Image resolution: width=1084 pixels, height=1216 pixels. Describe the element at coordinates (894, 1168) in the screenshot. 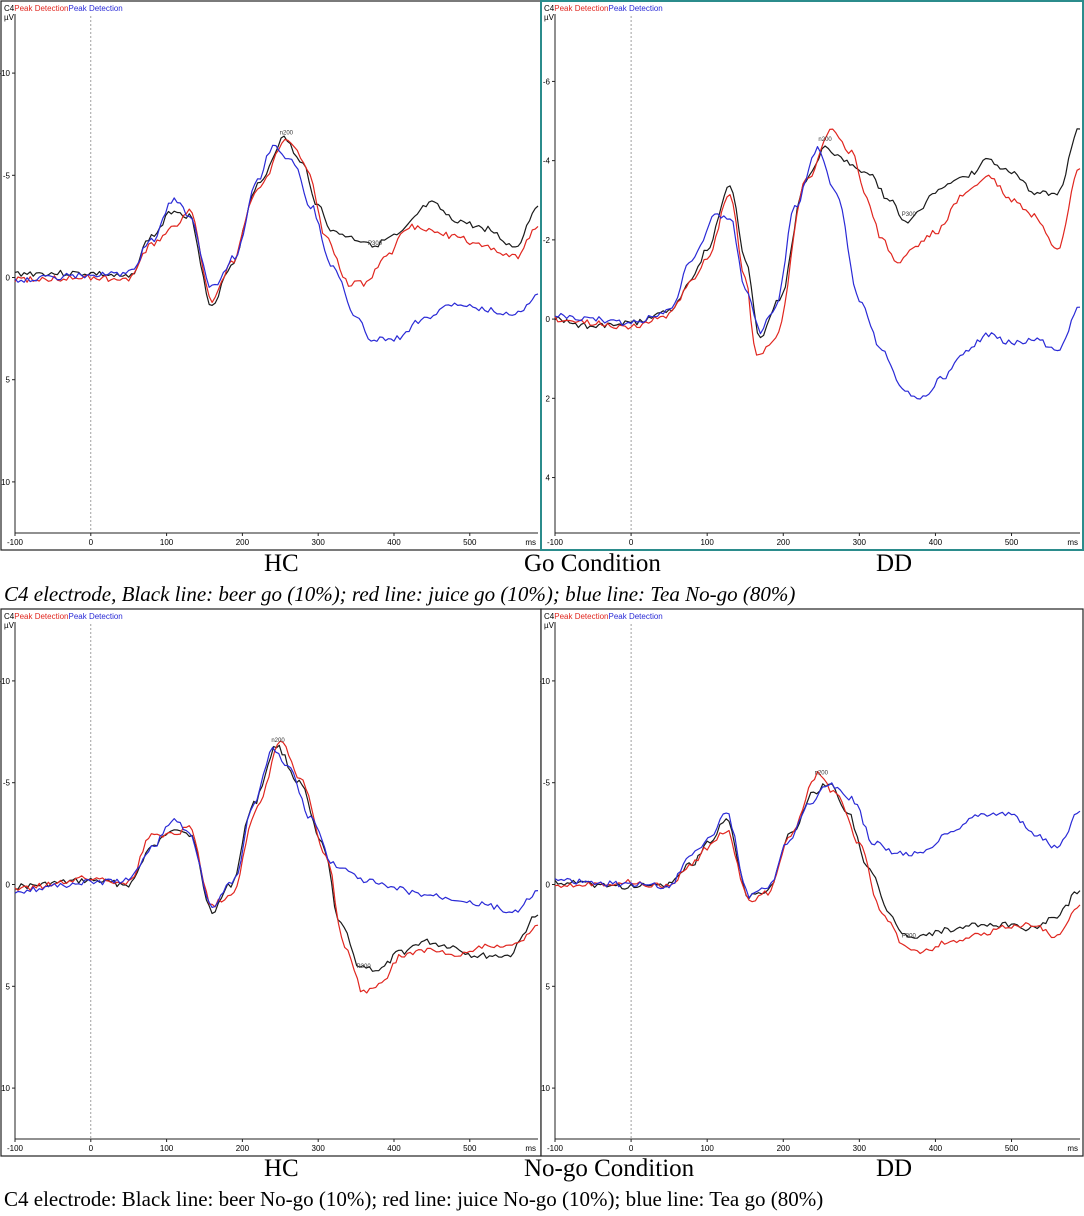

I see `group-label-dd-nogo: DD` at that location.